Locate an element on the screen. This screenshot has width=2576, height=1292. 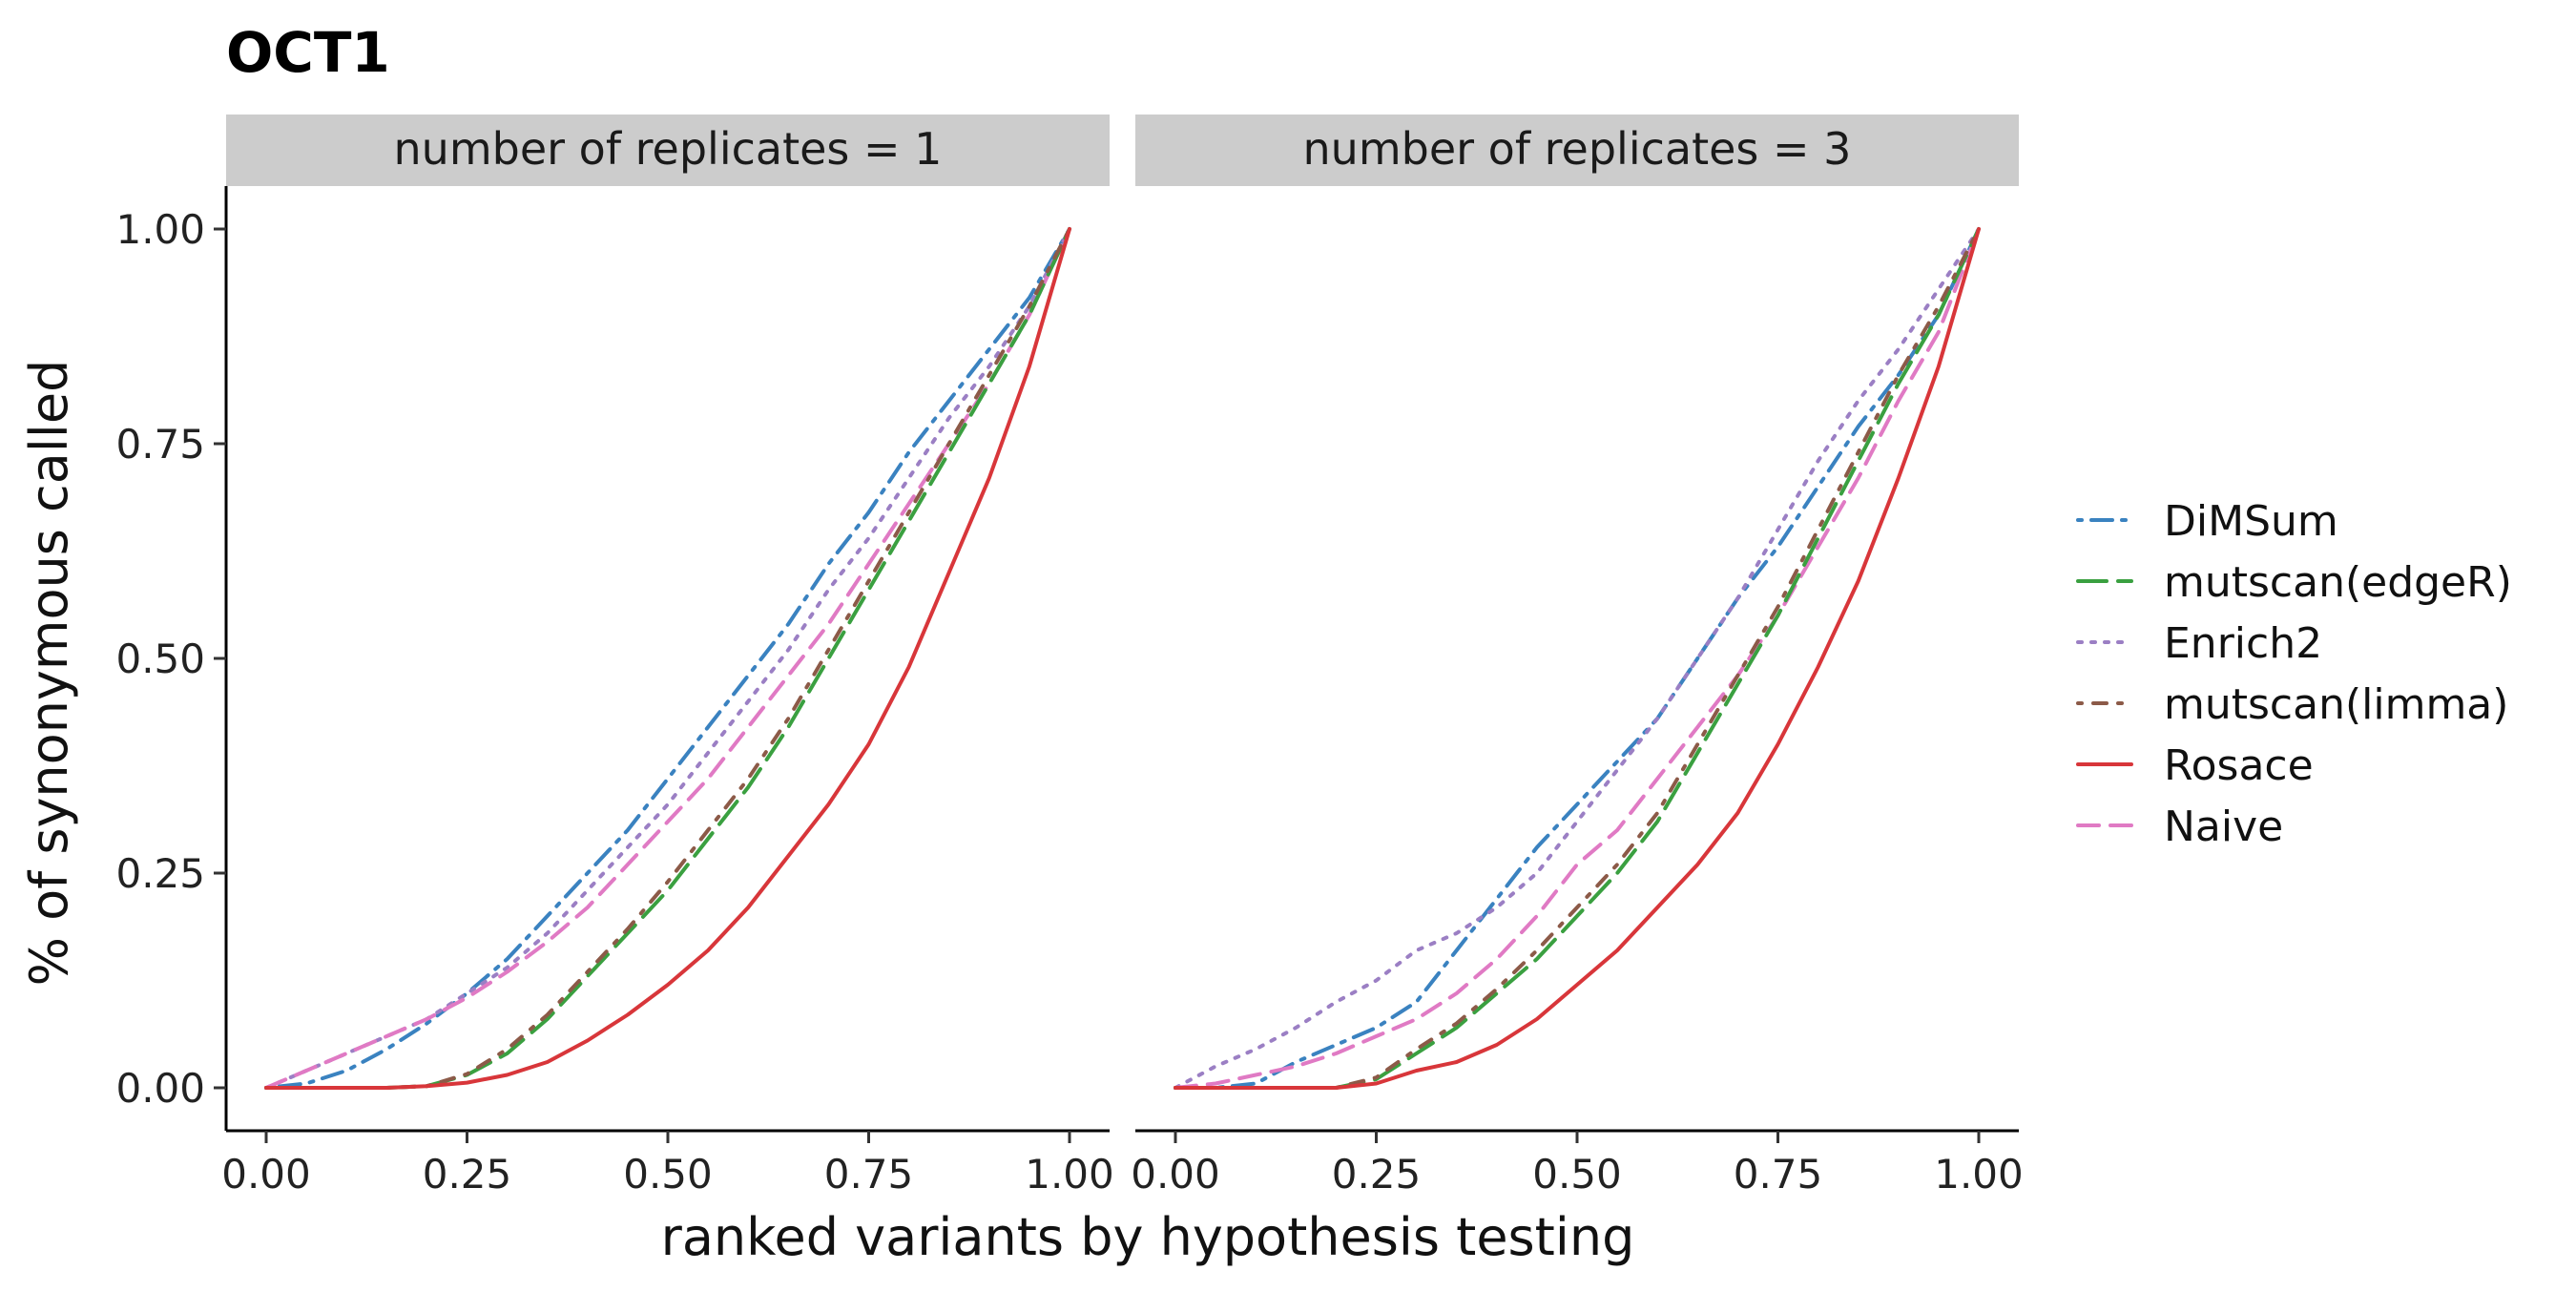
legend-item: DiMSum is located at coordinates (2207, 522).